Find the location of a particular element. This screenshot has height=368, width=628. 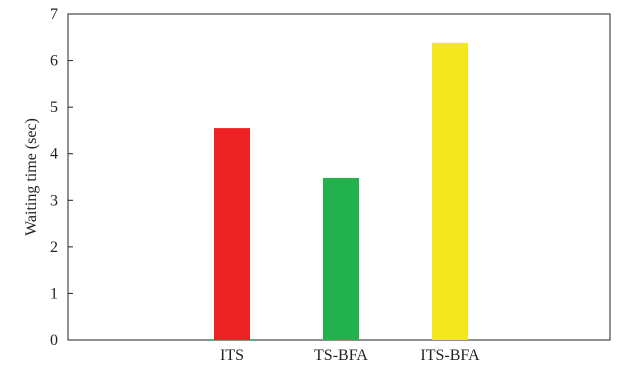

y-tick-label: 4 is located at coordinates (54, 154).